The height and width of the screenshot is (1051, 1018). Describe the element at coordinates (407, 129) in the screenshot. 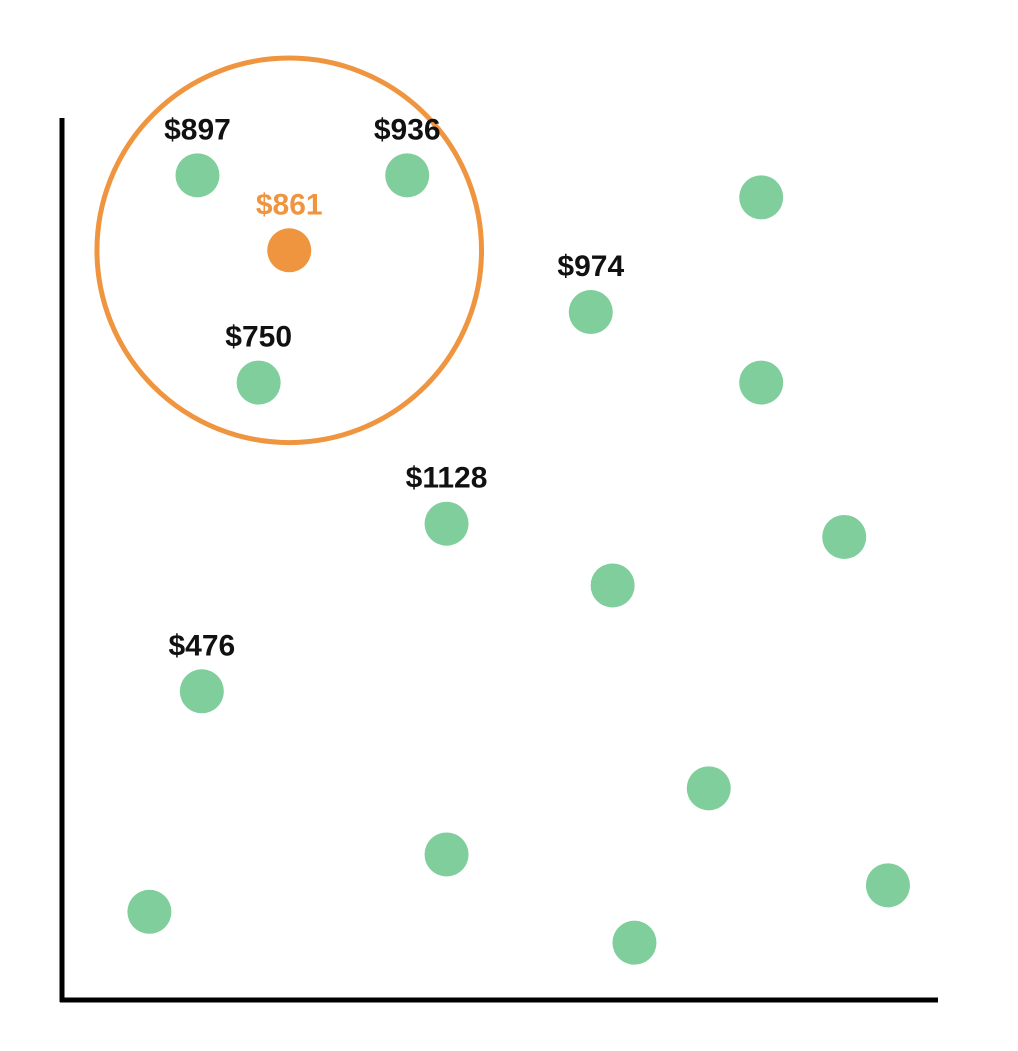

I see `data-label: $936` at that location.